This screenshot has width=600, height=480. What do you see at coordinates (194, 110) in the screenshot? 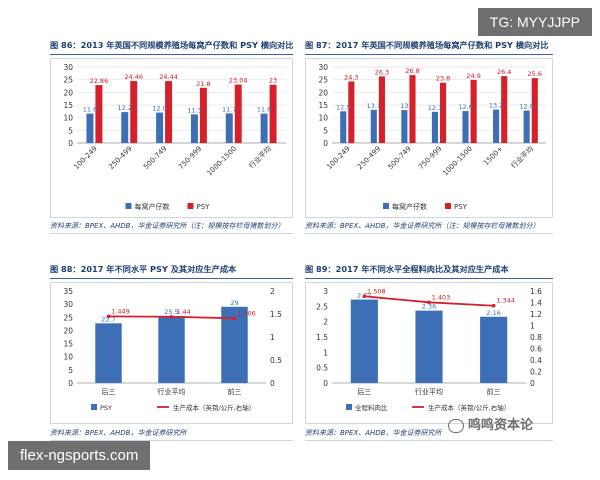
I see `data-label: 11.3` at bounding box center [194, 110].